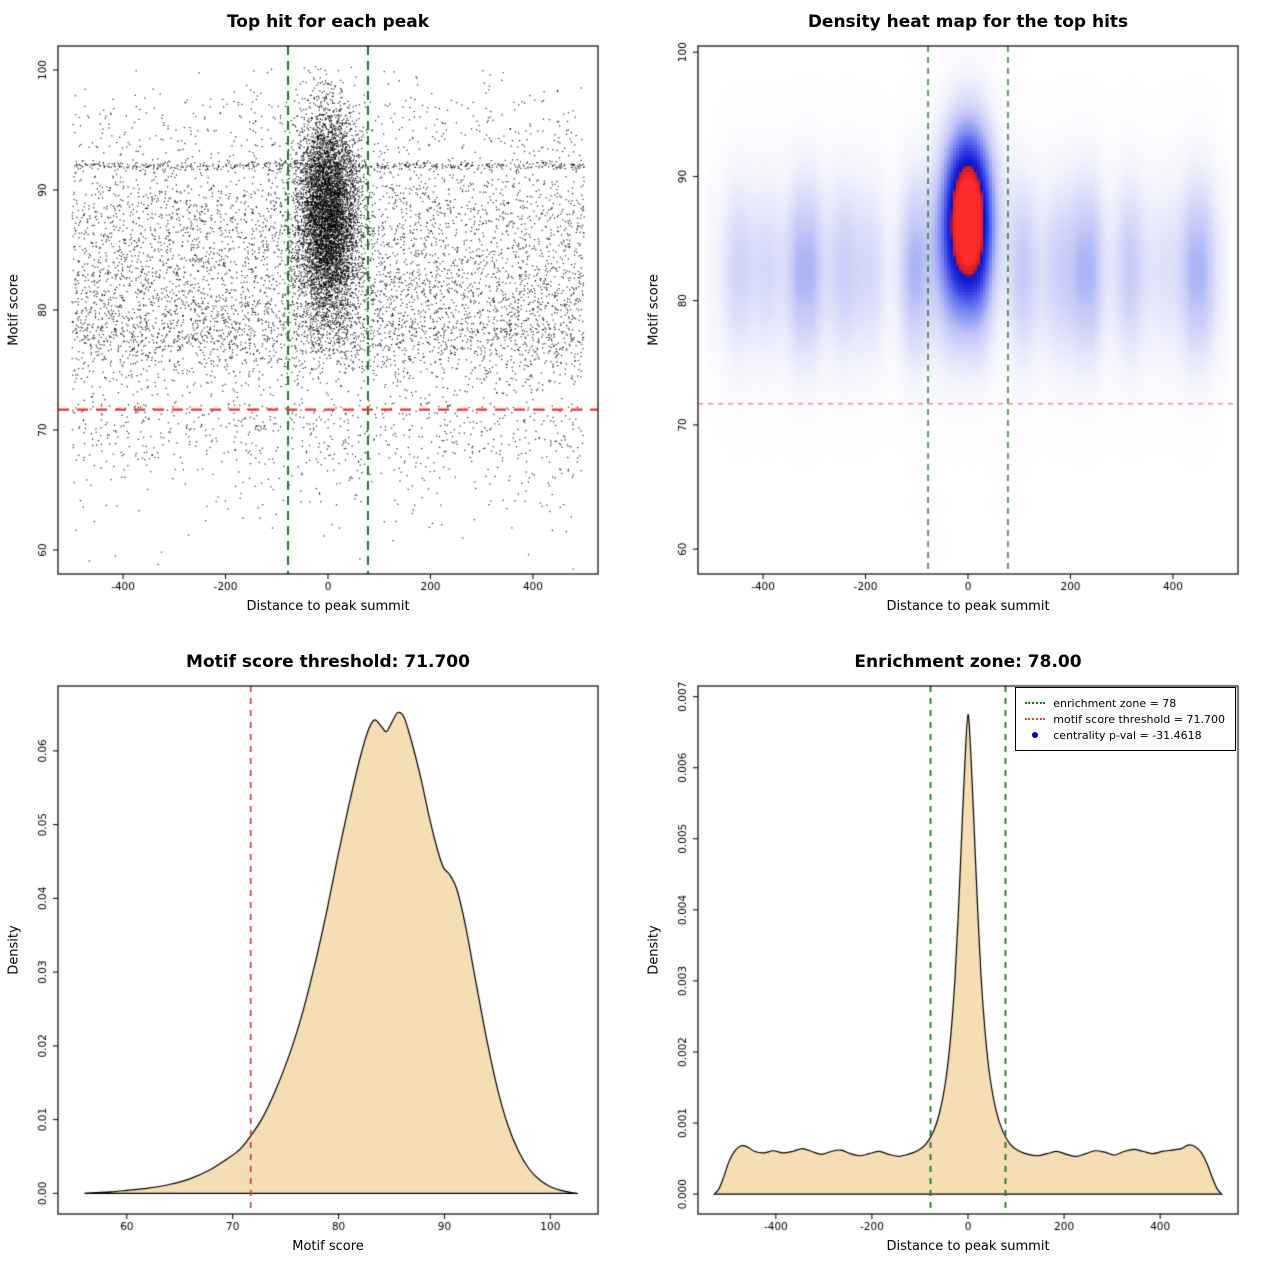  I want to click on panel-title: Enrichment zone: 78.00, so click(968, 662).